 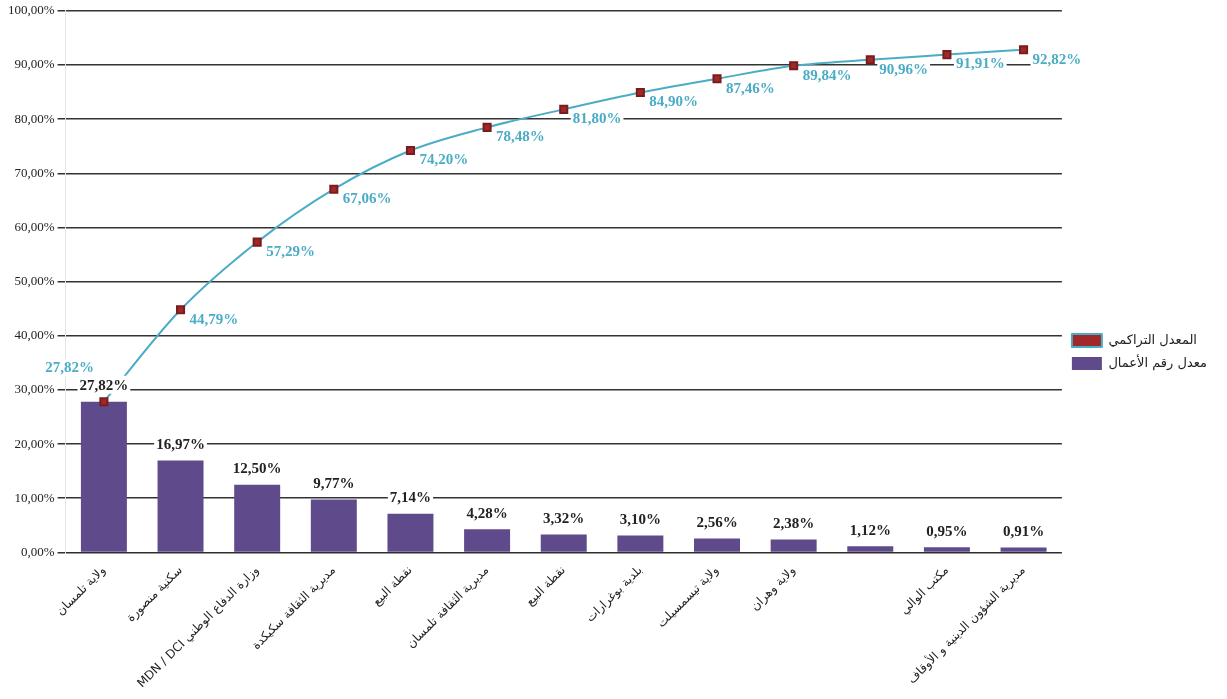 What do you see at coordinates (520, 136) in the screenshot?
I see `data-label: 78,48%` at bounding box center [520, 136].